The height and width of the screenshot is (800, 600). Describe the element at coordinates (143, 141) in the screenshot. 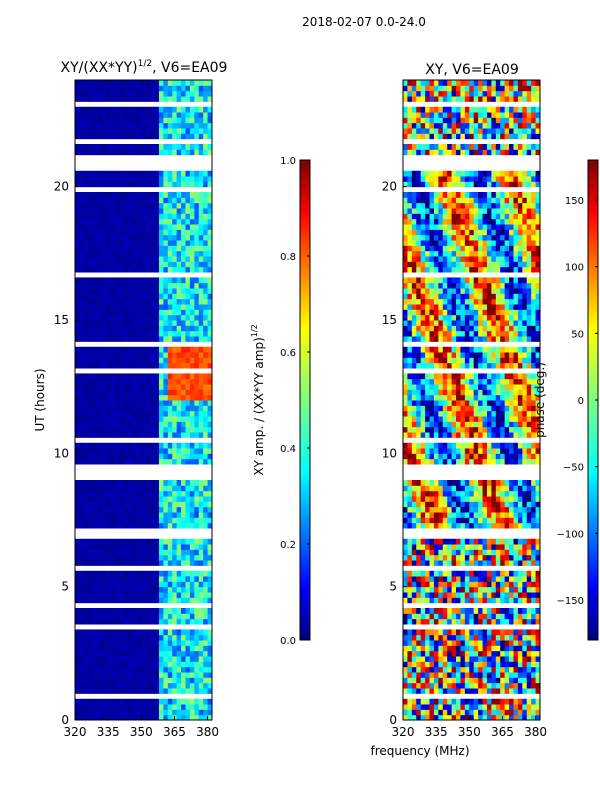

I see `flagged-gap` at that location.